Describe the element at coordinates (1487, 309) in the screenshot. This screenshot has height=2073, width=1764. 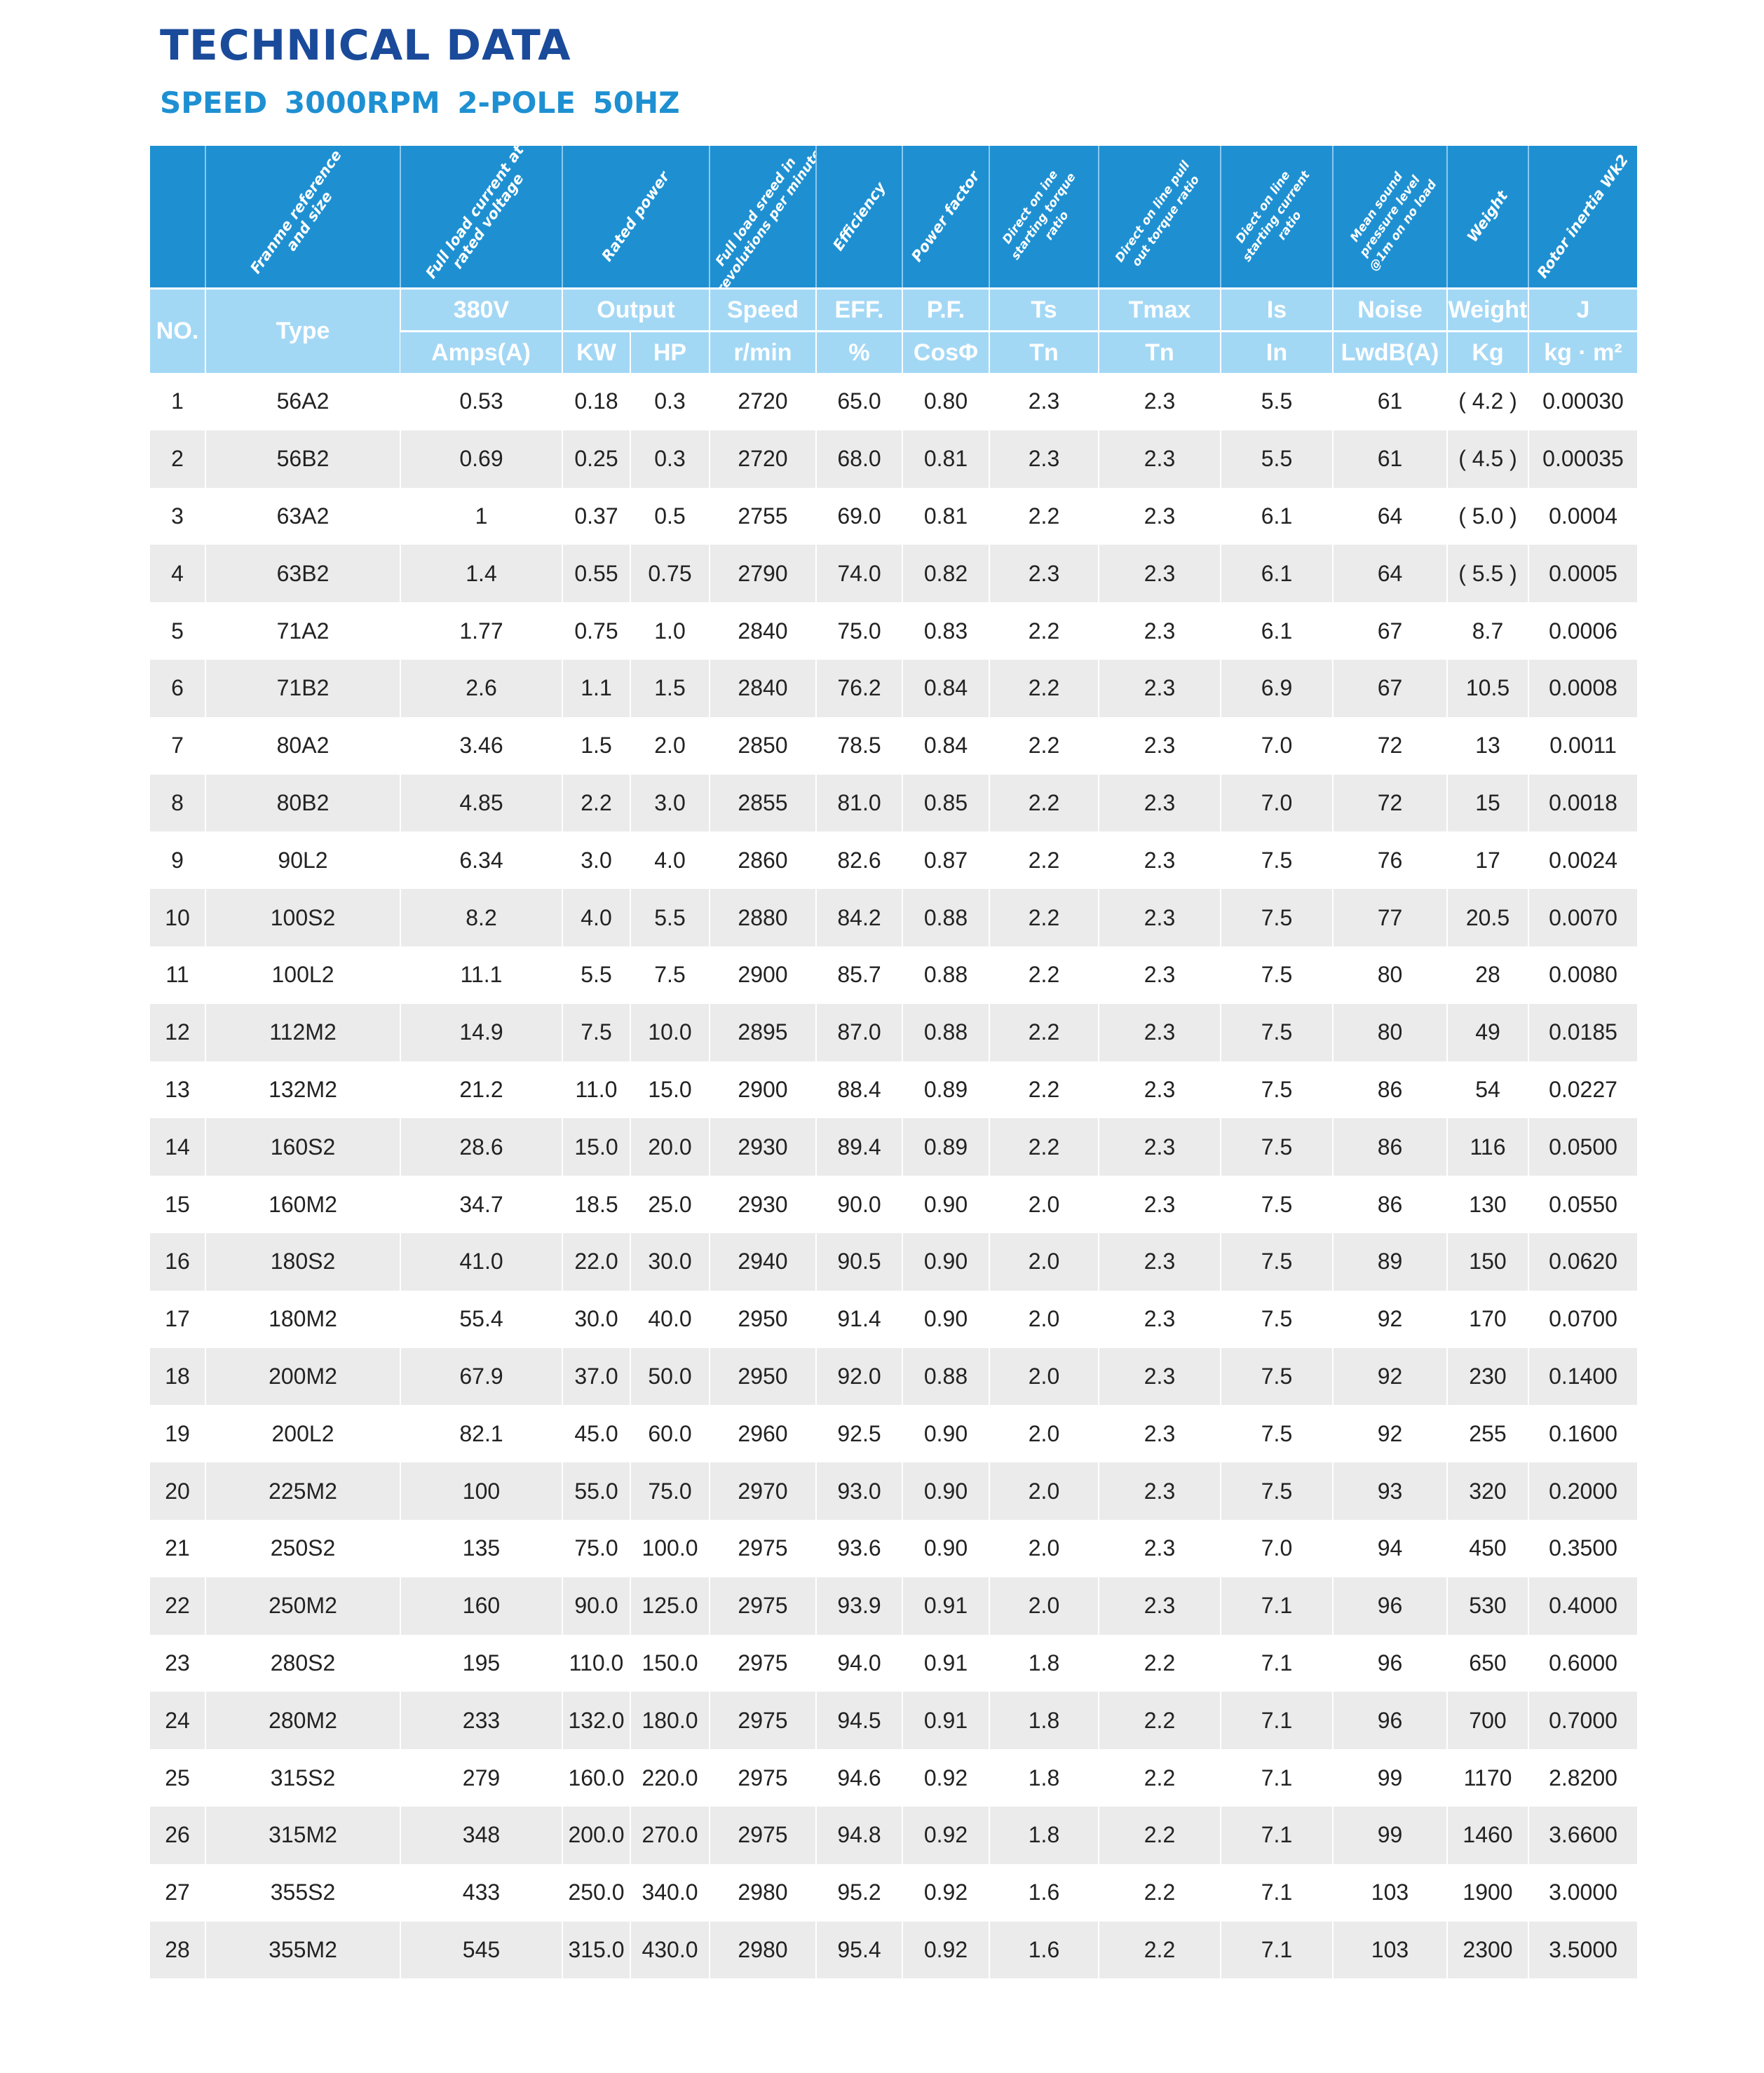
I see `header-weight: Weight` at that location.